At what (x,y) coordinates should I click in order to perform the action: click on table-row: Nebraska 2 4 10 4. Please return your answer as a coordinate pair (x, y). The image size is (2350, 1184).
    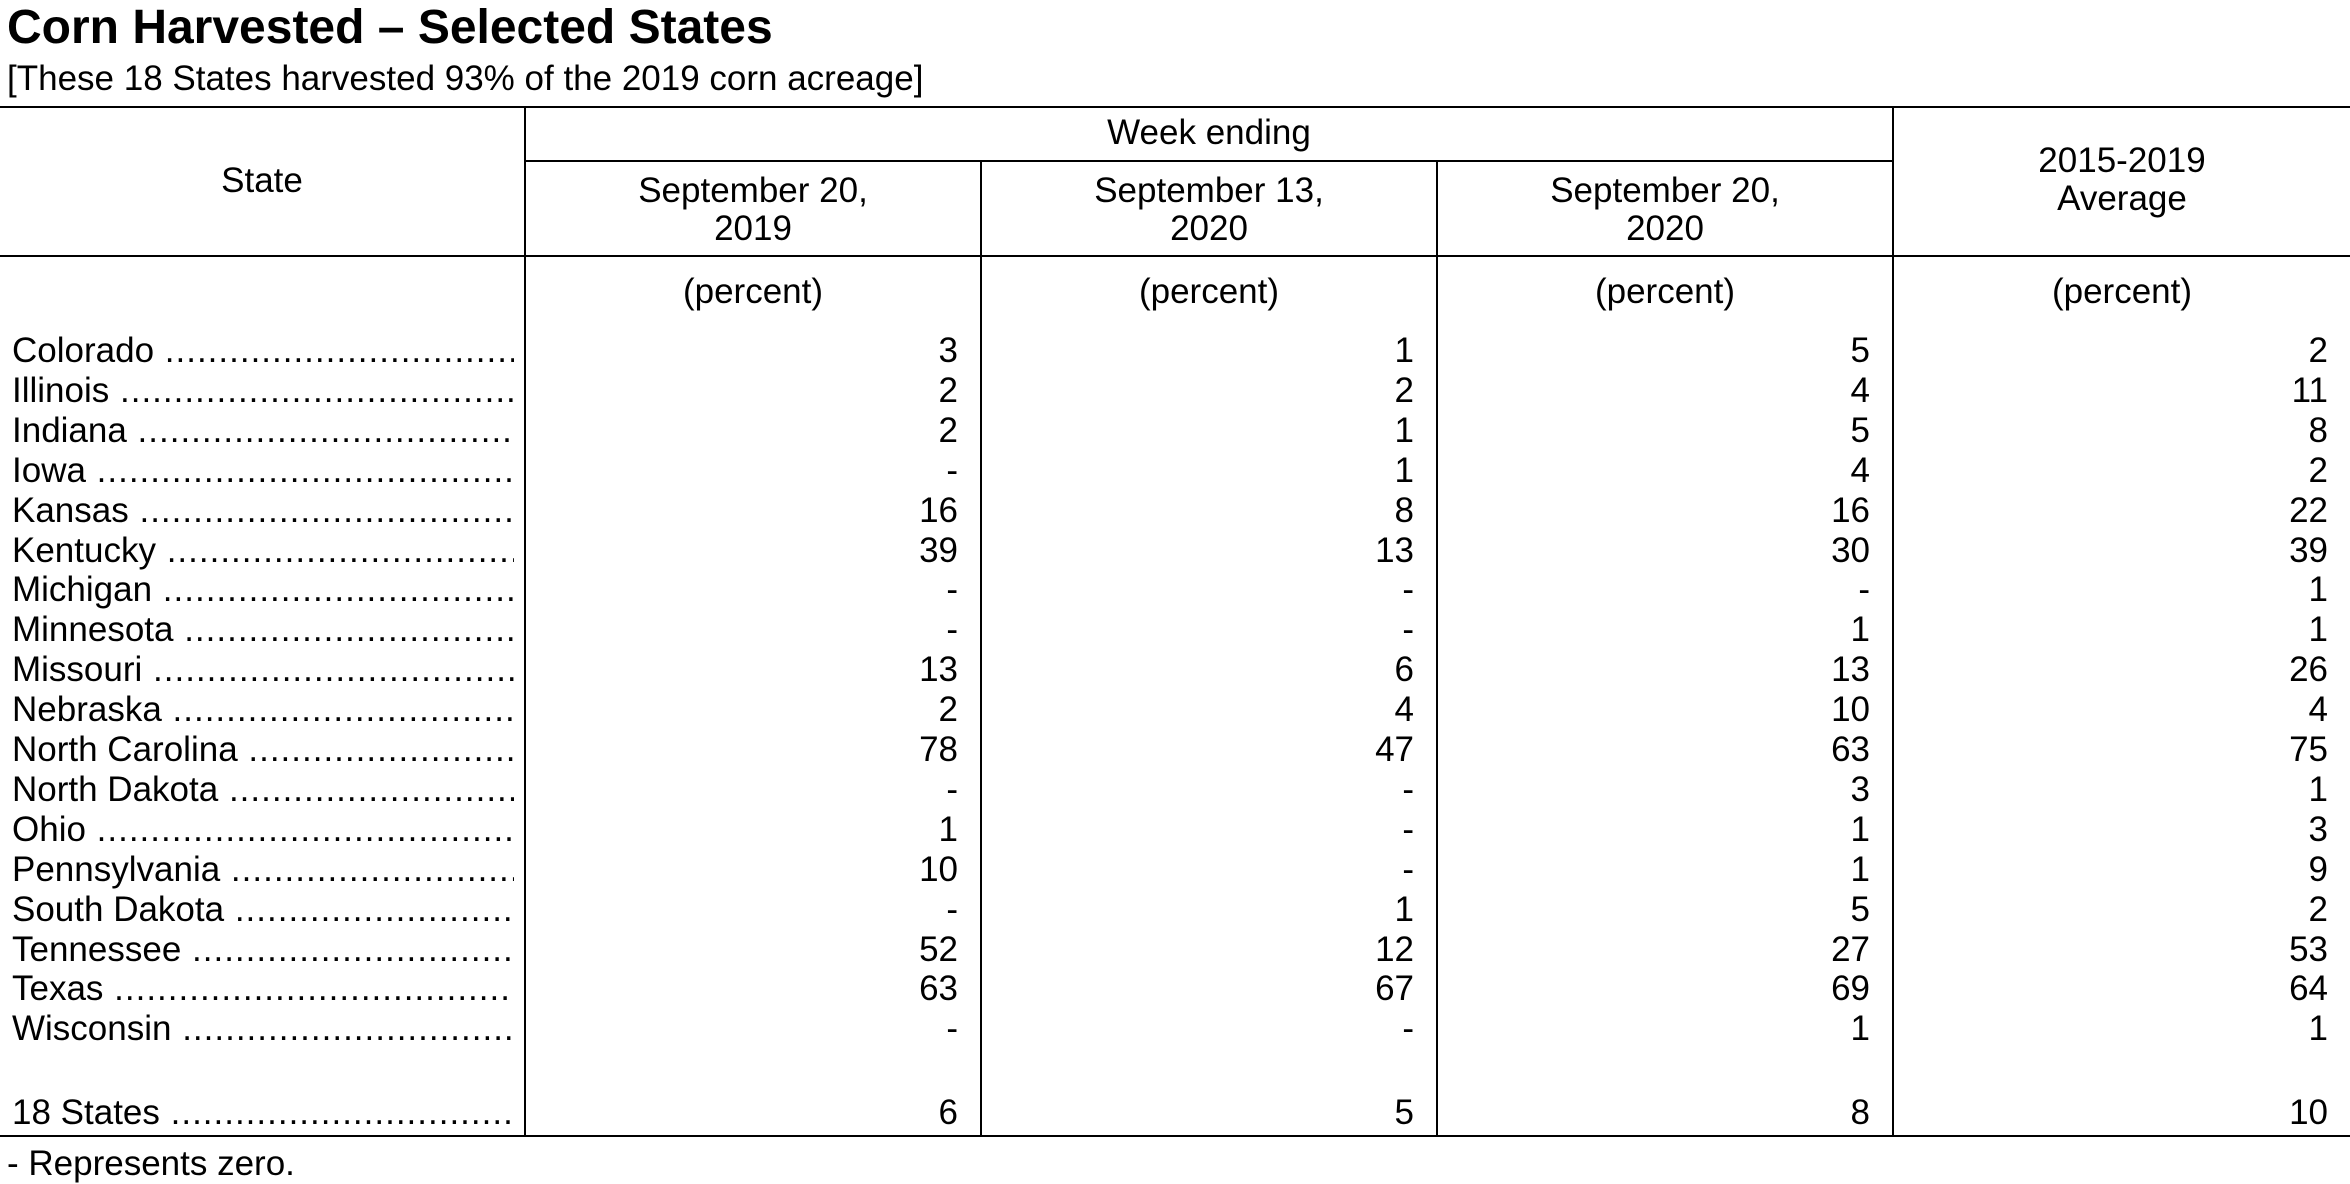
    Looking at the image, I should click on (1175, 710).